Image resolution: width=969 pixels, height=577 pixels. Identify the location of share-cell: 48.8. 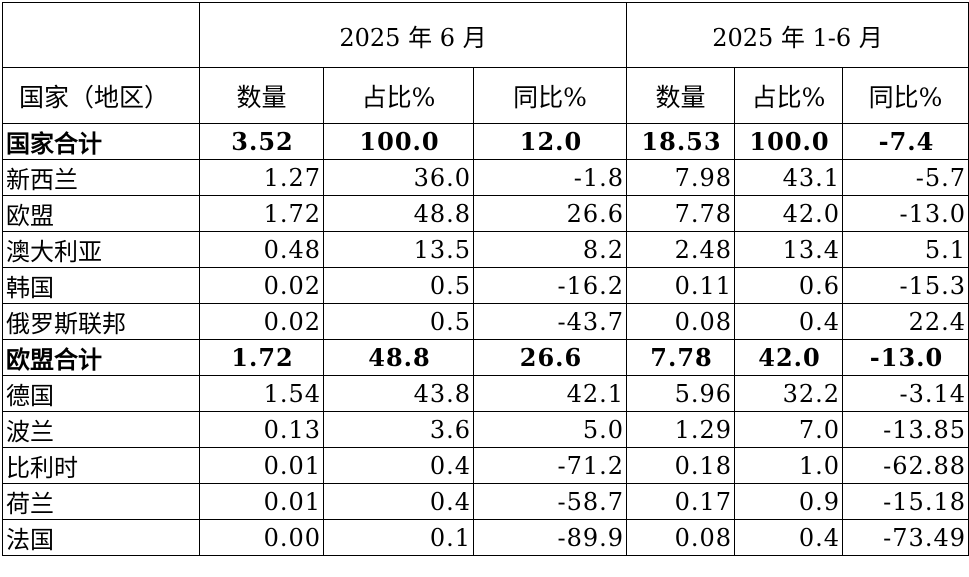
(398, 357).